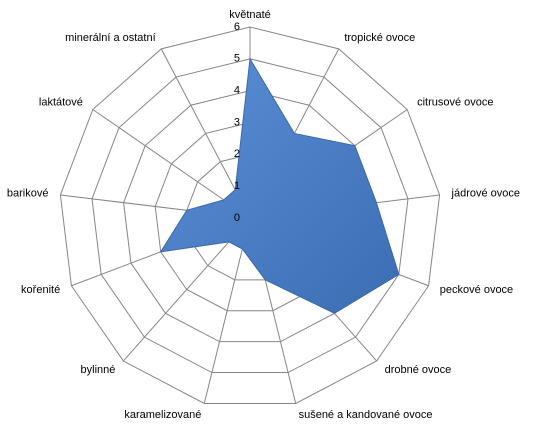 The height and width of the screenshot is (426, 533). I want to click on category-label: peckové ovoce, so click(476, 290).